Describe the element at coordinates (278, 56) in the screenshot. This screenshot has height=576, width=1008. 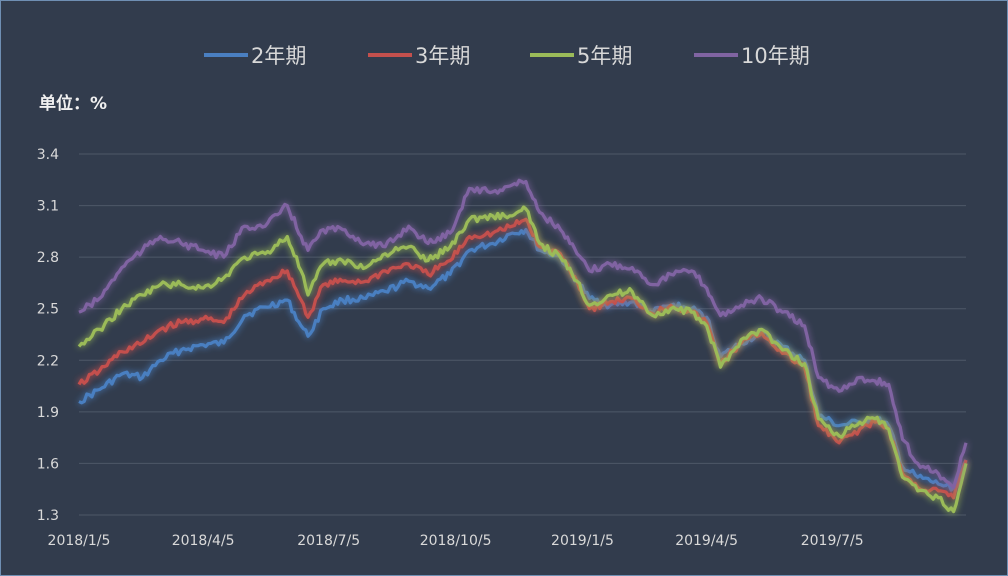
I see `legend-label: 2年期` at that location.